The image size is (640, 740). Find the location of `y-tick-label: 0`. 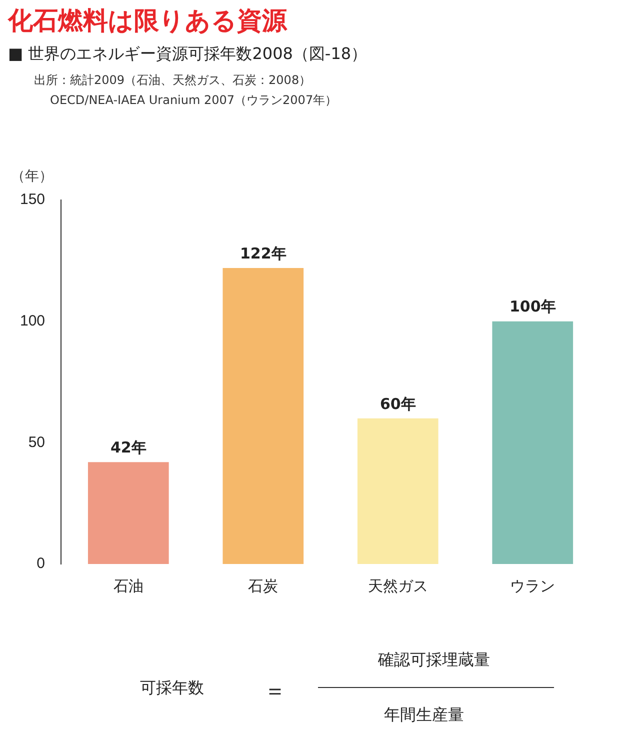

y-tick-label: 0 is located at coordinates (41, 563).